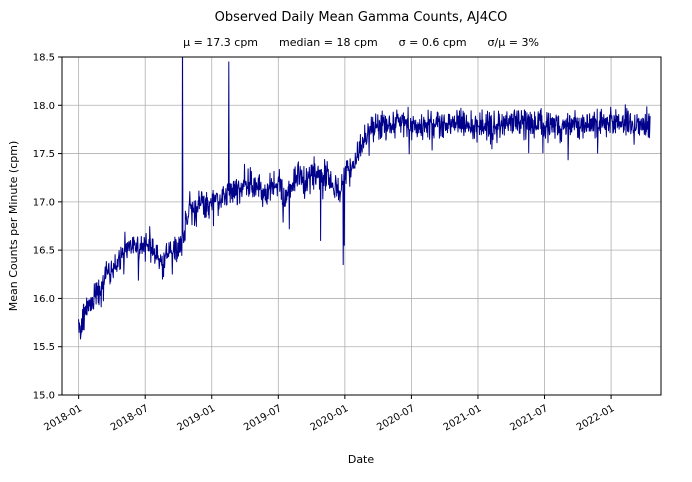 The height and width of the screenshot is (482, 692). Describe the element at coordinates (361, 459) in the screenshot. I see `x-axis-label: Date` at that location.